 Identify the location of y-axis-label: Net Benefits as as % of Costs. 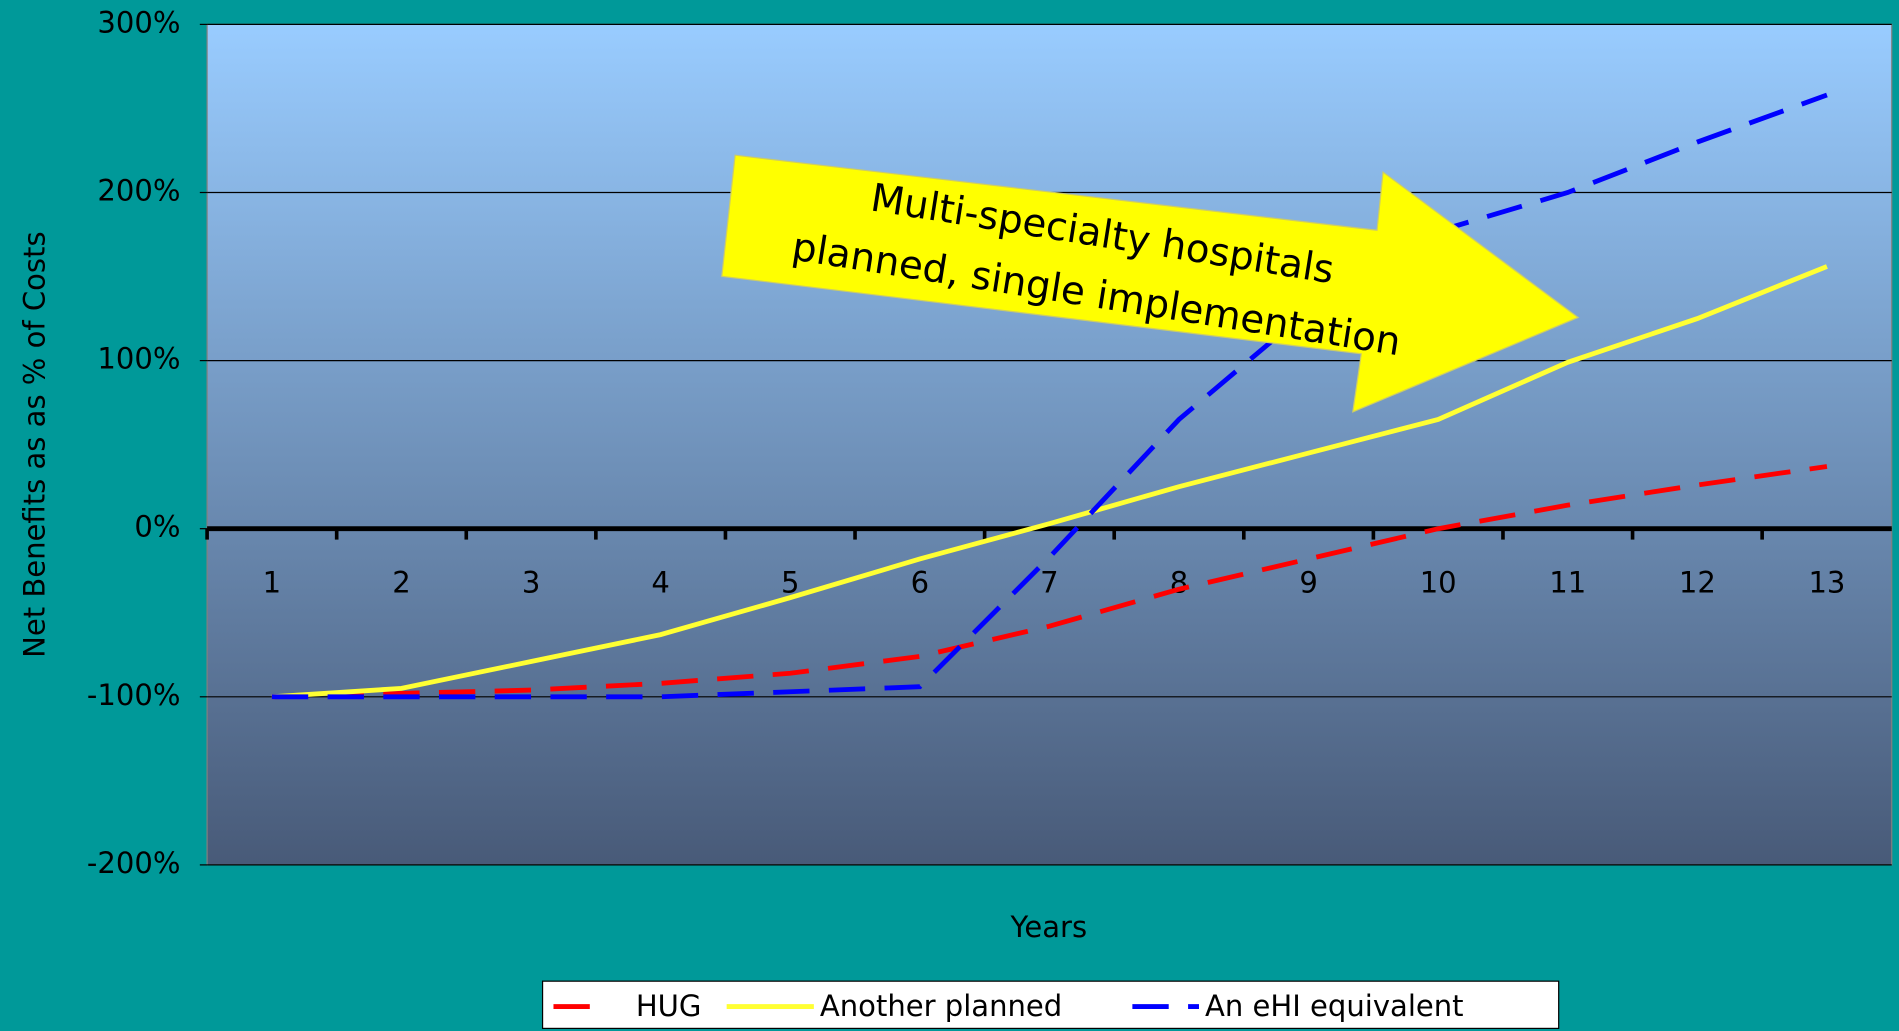
(34, 444).